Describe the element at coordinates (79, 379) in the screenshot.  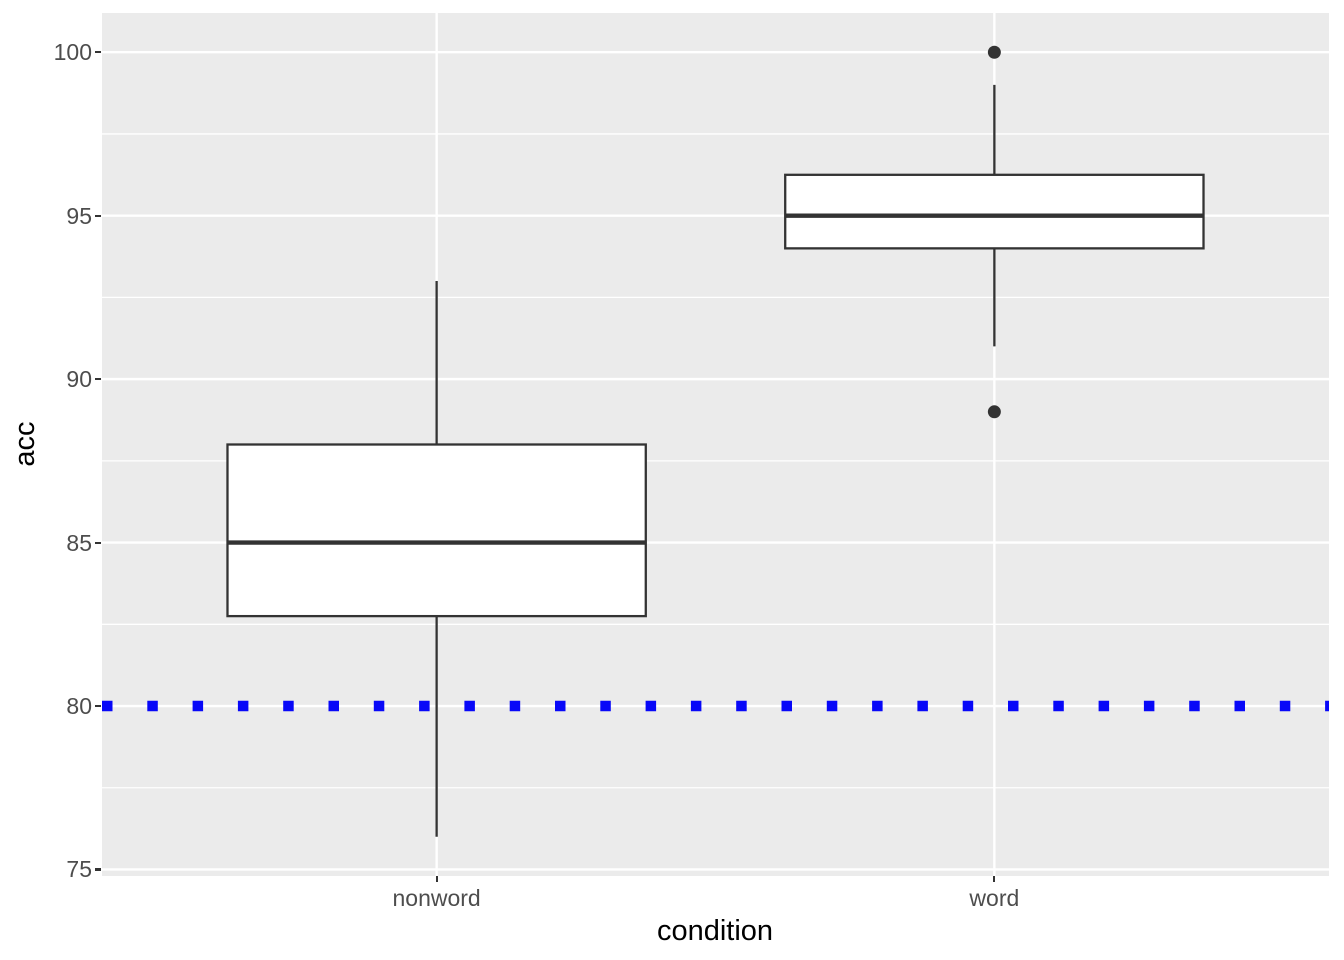
I see `y-tick-label-90: 90` at that location.